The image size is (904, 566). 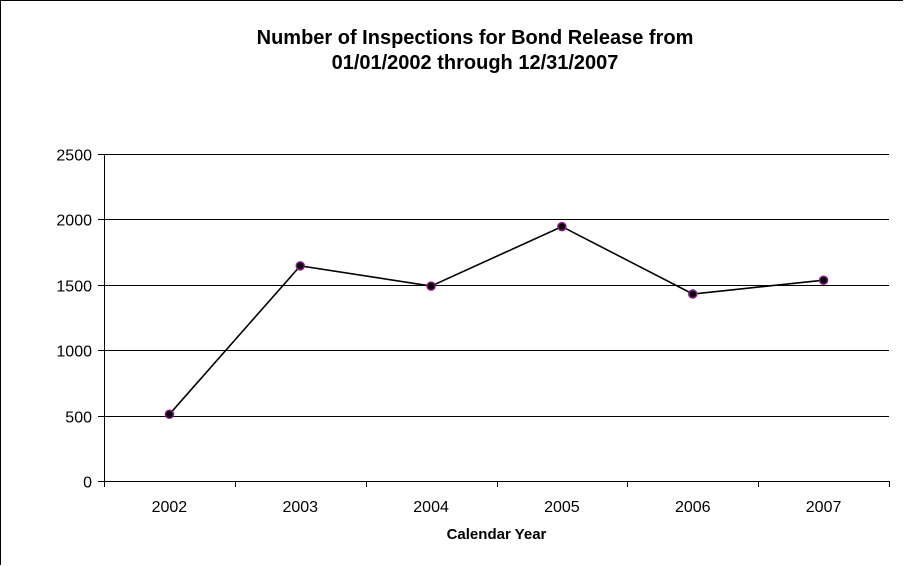 I want to click on x-axis-title: Calendar Year, so click(x=497, y=534).